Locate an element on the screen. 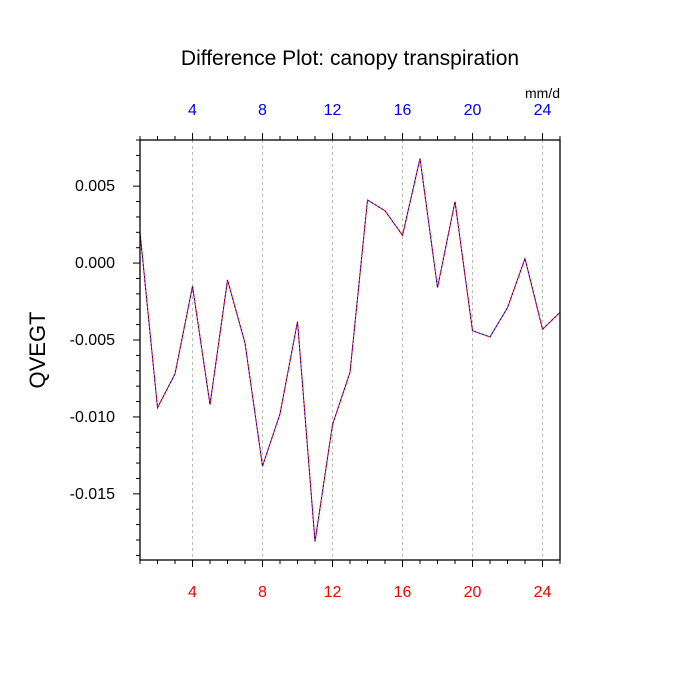  x-tick-label-top: 16 is located at coordinates (403, 110).